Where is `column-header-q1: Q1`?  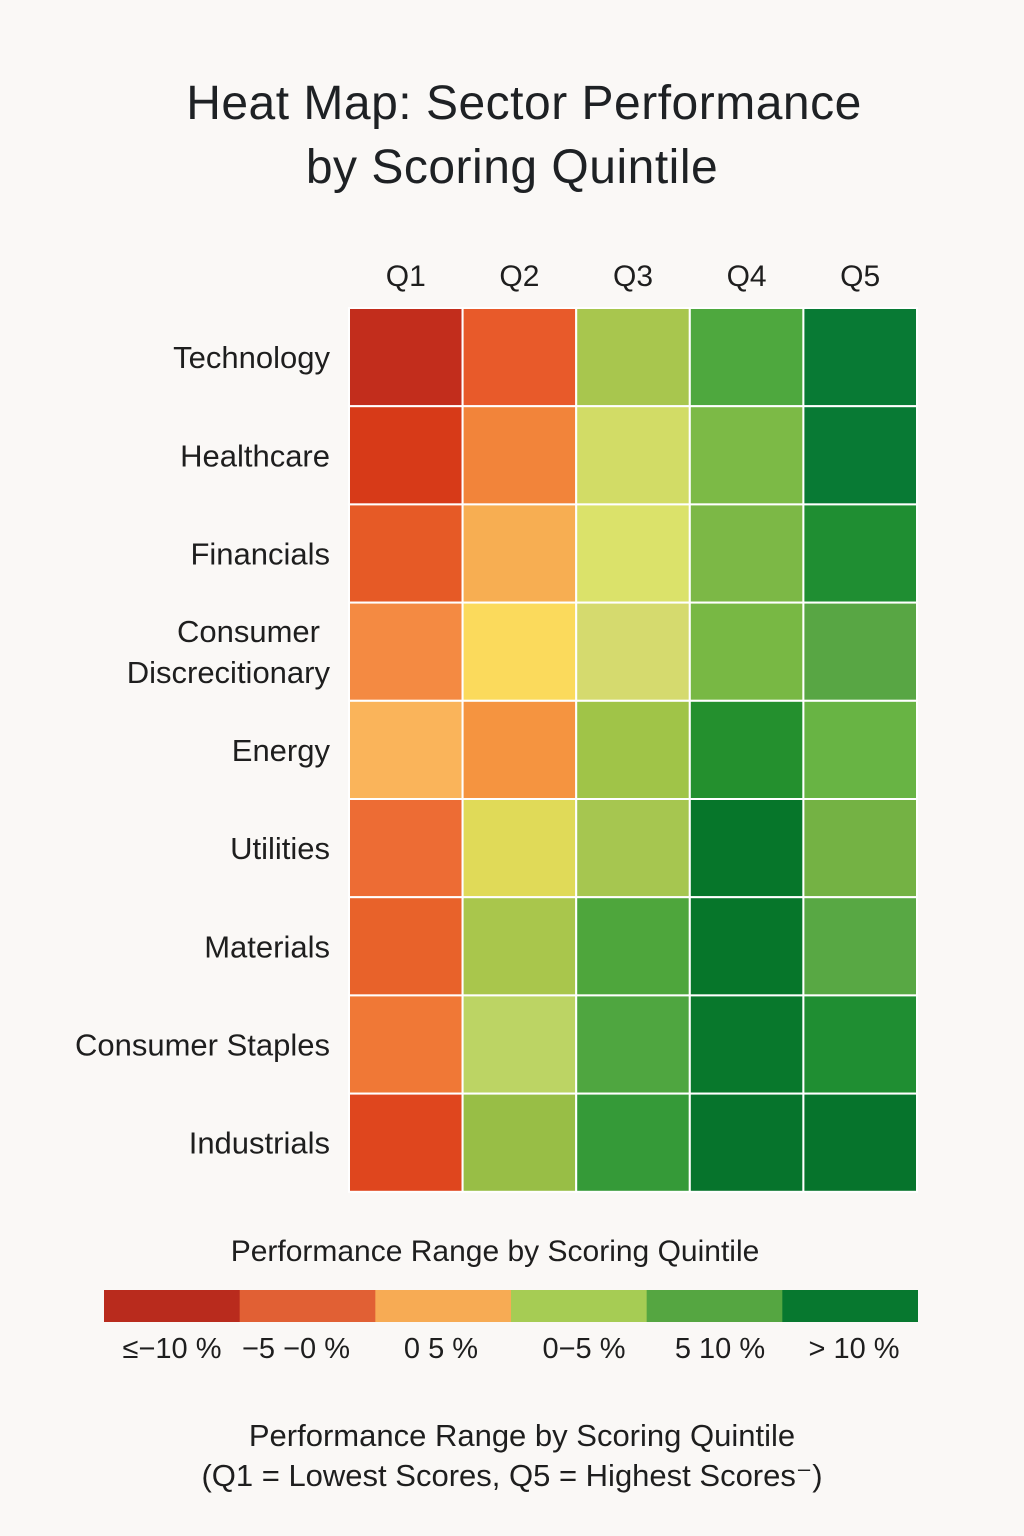 column-header-q1: Q1 is located at coordinates (406, 276).